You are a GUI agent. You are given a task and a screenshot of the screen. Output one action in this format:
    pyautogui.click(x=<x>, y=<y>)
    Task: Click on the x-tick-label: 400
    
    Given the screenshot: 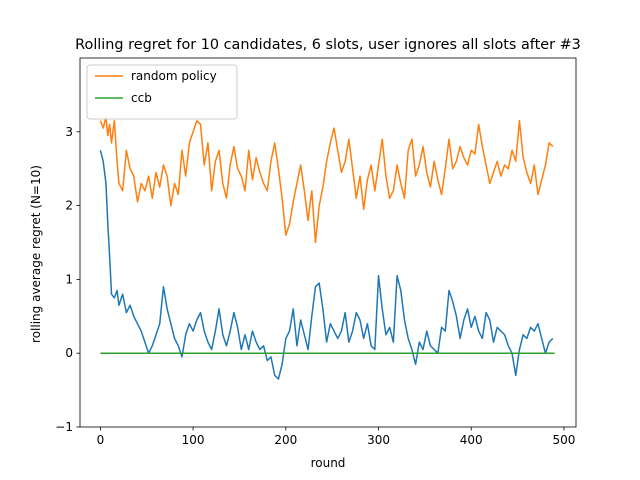 What is the action you would take?
    pyautogui.click(x=471, y=440)
    